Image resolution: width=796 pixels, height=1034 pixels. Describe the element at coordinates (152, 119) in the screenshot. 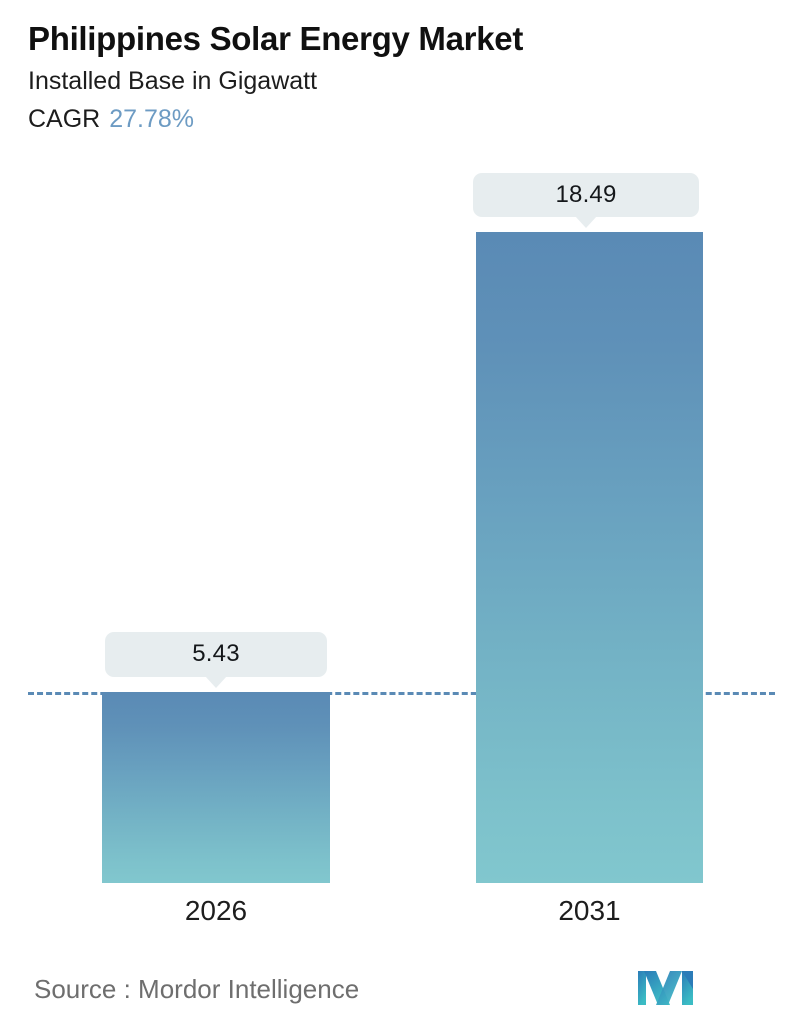

I see `cagr-value: 27.78%` at that location.